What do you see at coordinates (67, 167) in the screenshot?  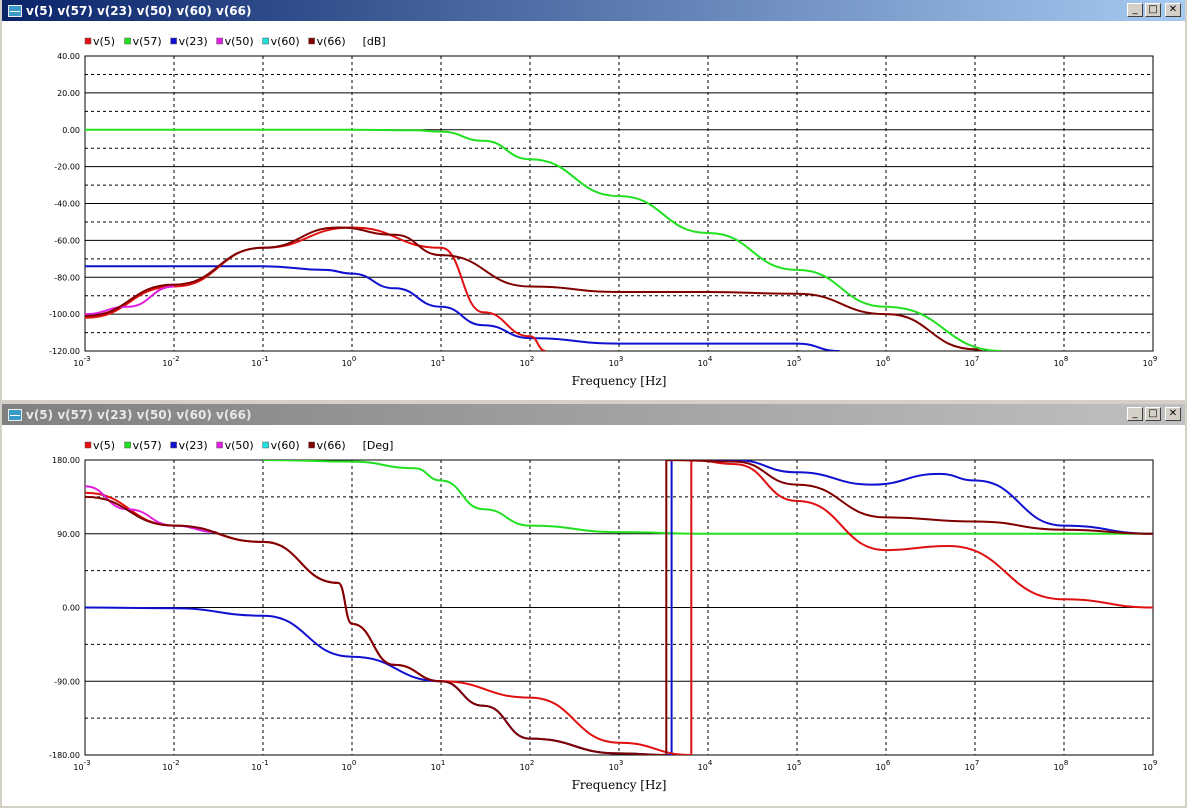 I see `y-tick-label: -20.00` at bounding box center [67, 167].